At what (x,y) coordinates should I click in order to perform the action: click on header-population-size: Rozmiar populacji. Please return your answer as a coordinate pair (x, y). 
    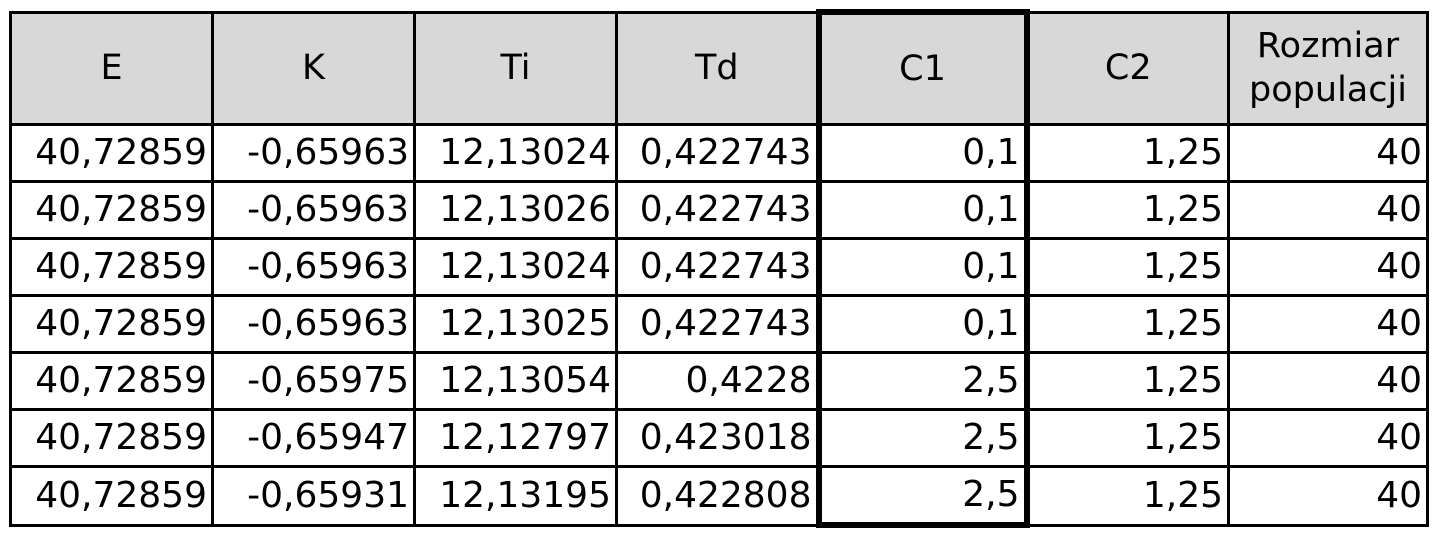
    Looking at the image, I should click on (1328, 68).